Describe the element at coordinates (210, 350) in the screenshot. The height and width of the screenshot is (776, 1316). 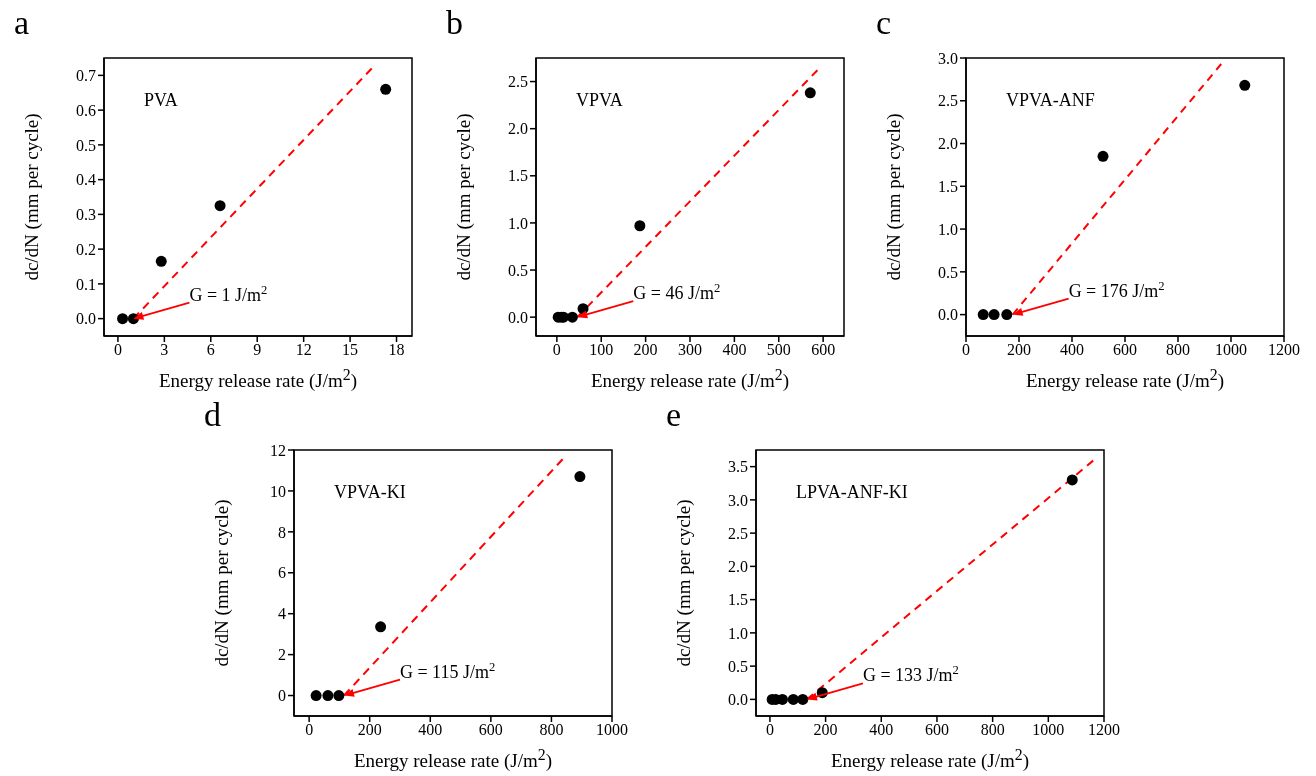
I see `x-tick-label: 6` at that location.